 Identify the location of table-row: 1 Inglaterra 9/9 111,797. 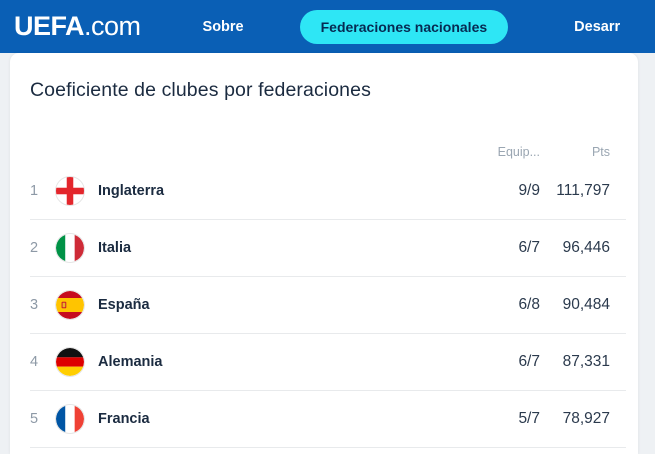
(328, 191).